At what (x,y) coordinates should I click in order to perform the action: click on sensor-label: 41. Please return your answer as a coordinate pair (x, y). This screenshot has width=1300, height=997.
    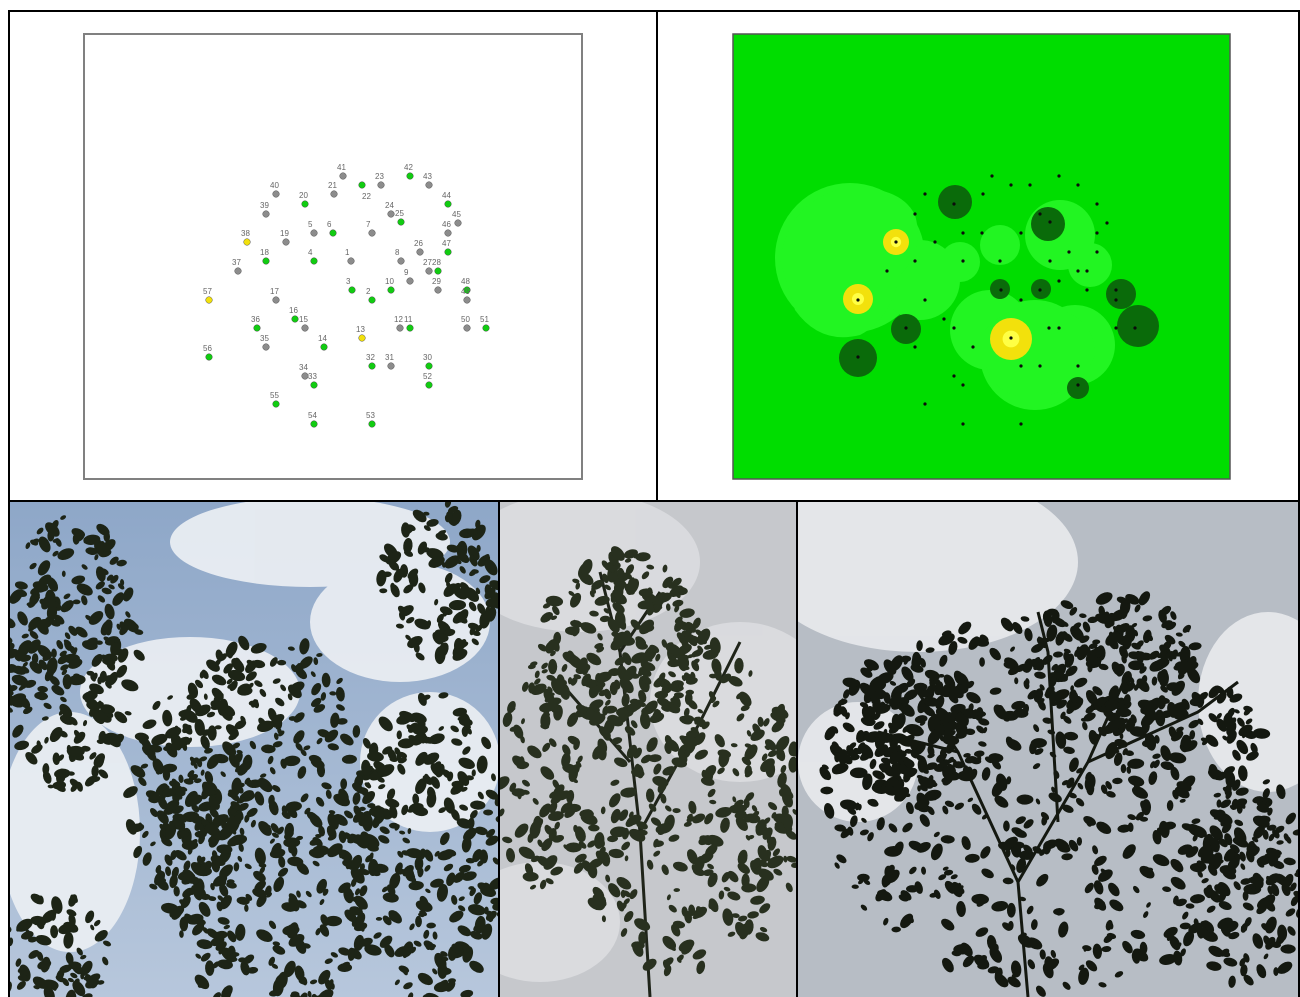
    Looking at the image, I should click on (341, 167).